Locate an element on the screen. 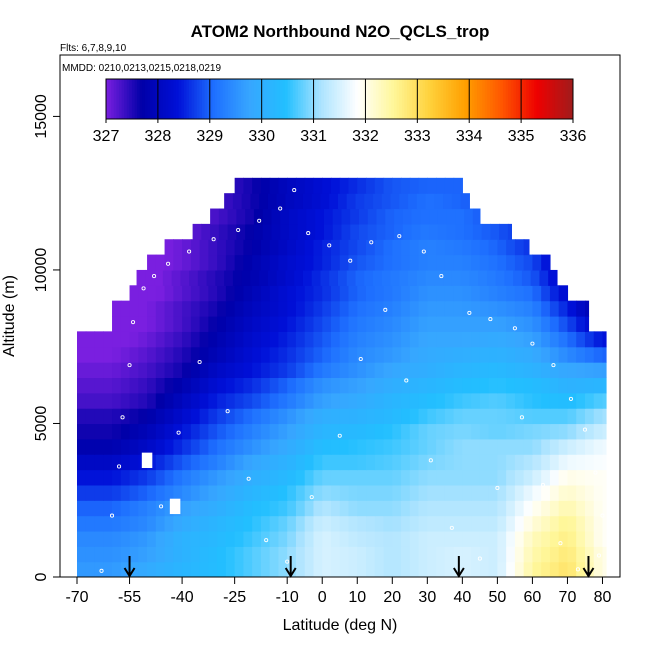 Image resolution: width=650 pixels, height=650 pixels. y-tick-label: 10000 is located at coordinates (41, 270).